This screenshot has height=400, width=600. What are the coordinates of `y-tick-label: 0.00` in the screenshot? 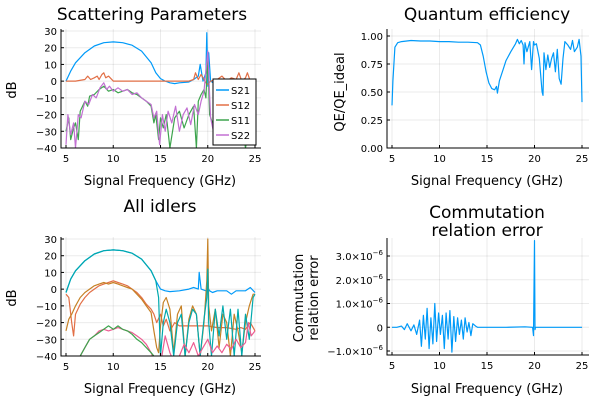 It's located at (372, 149).